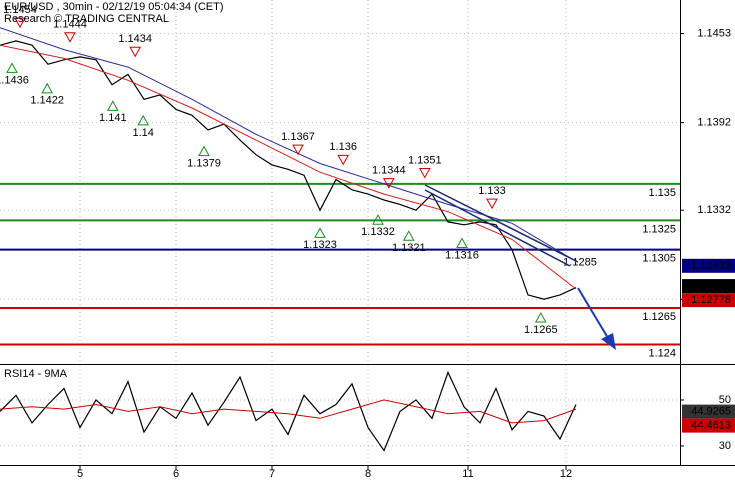 The height and width of the screenshot is (480, 735). Describe the element at coordinates (320, 245) in the screenshot. I see `support-label: 1.1323` at that location.